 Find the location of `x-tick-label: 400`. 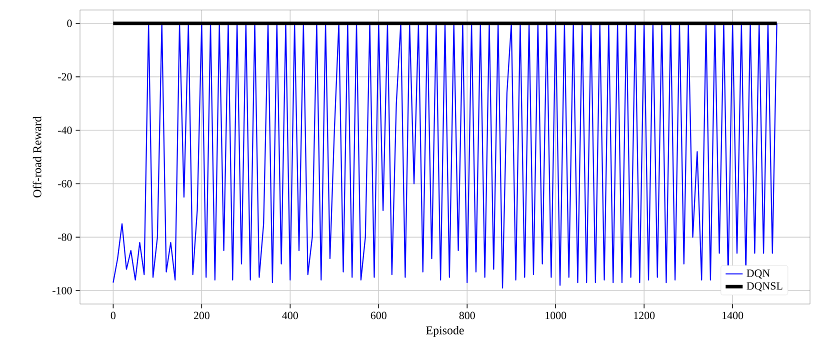

x-tick-label: 400 is located at coordinates (290, 316).